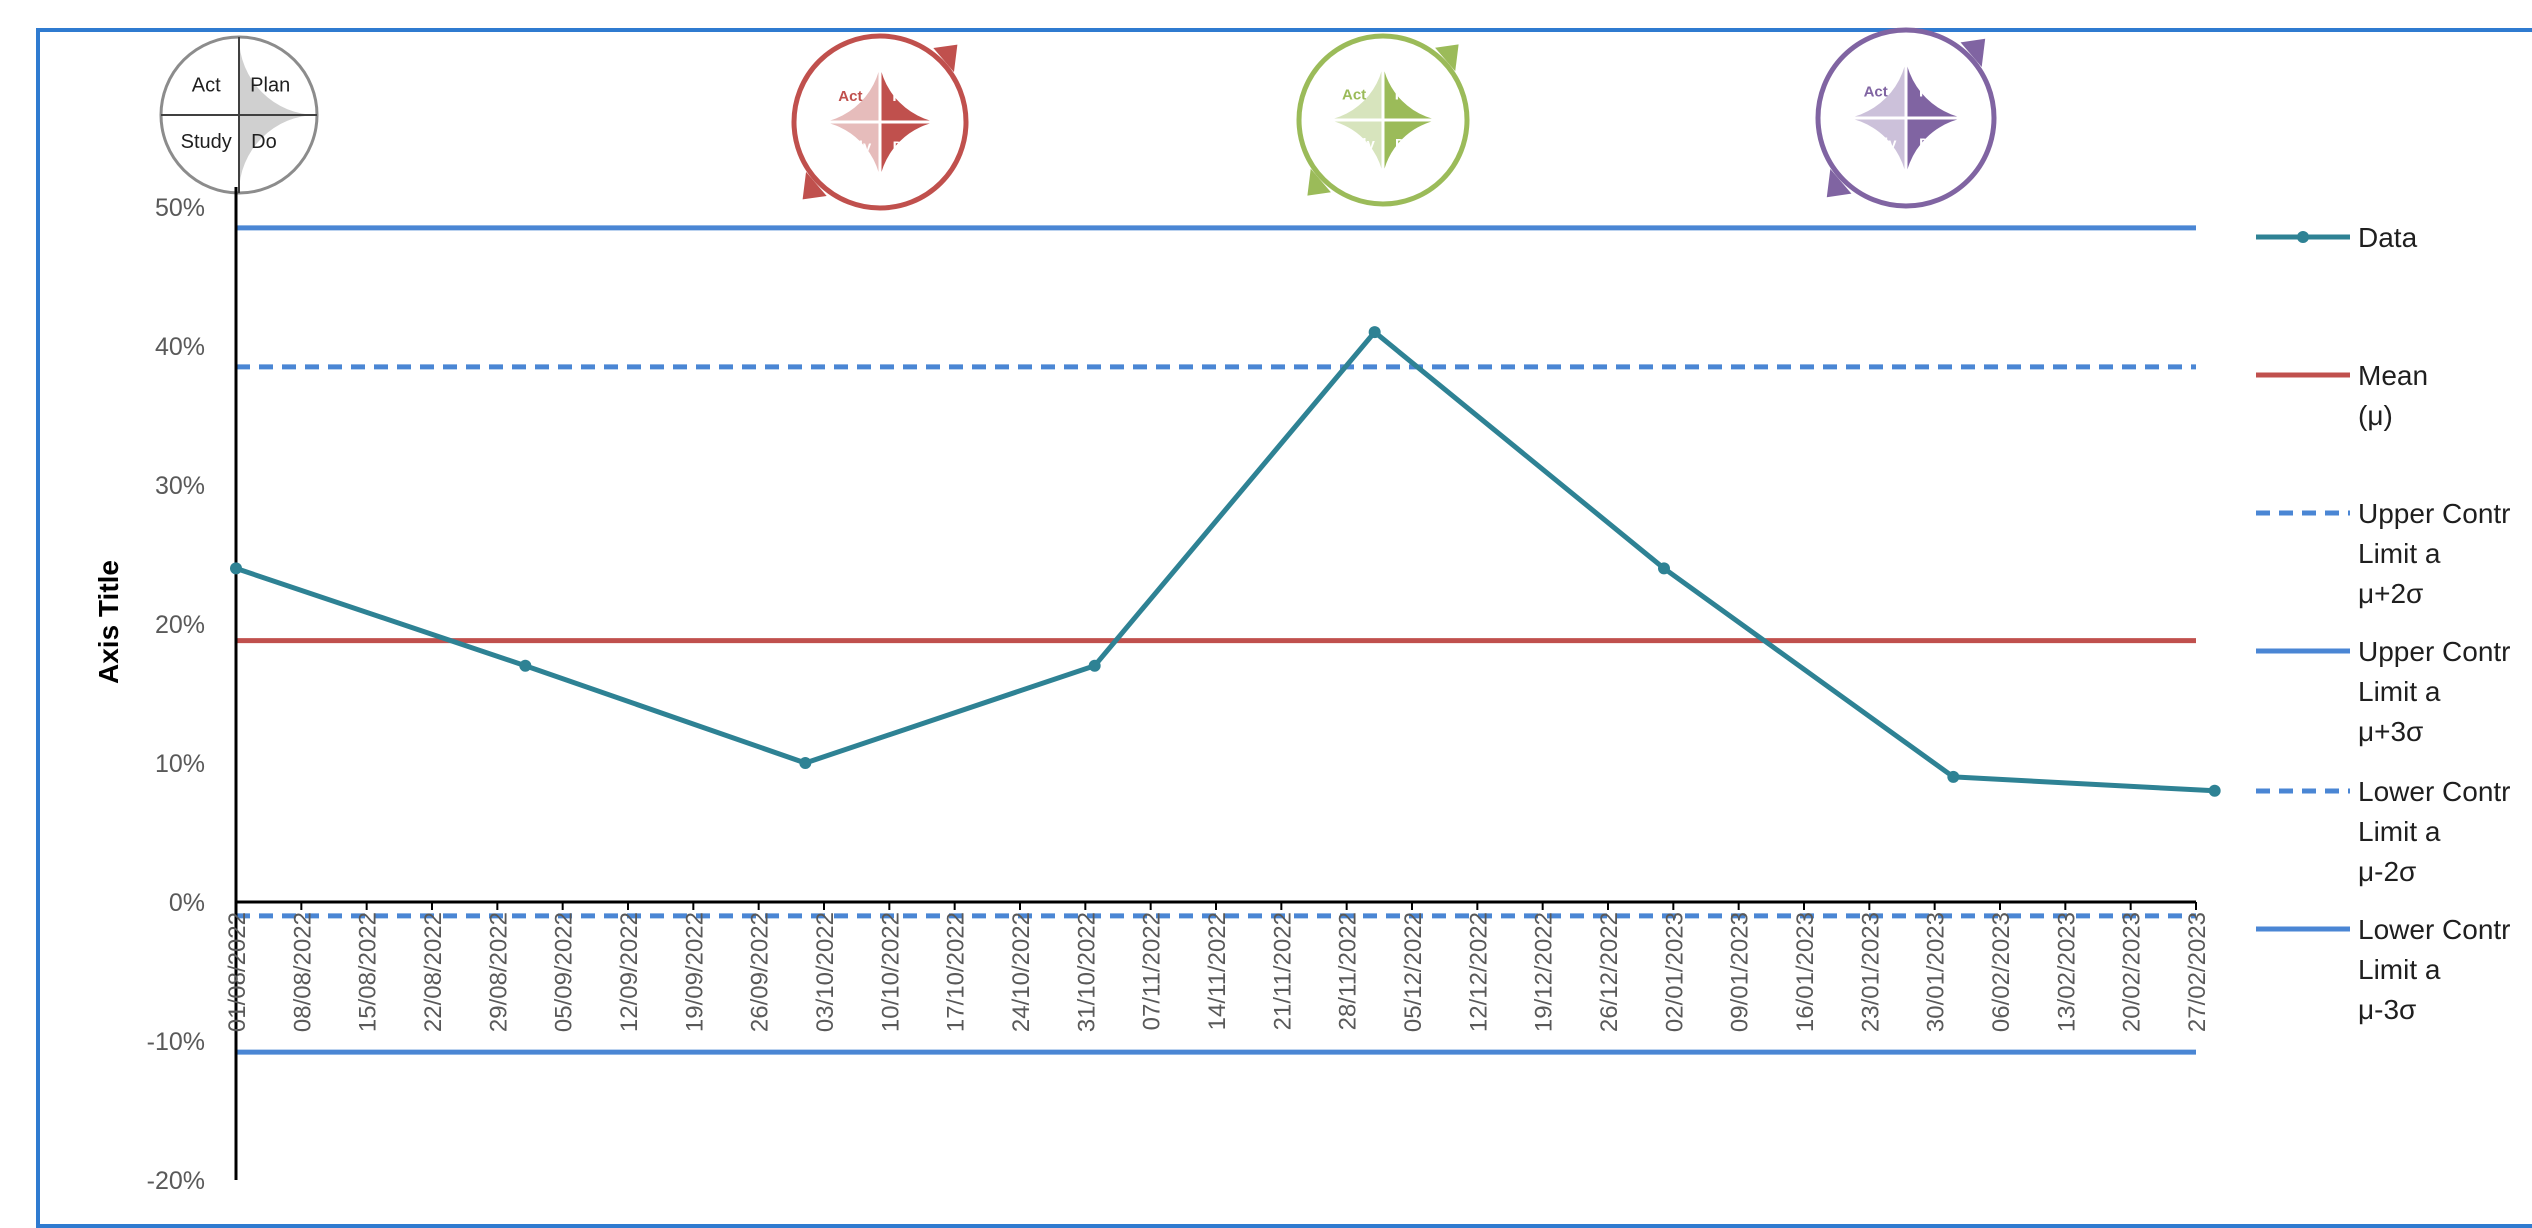 The width and height of the screenshot is (2532, 1228). What do you see at coordinates (2383, 969) in the screenshot?
I see `legend-entry-lcl3: Lower Contr Limit a μ-3σ` at bounding box center [2383, 969].